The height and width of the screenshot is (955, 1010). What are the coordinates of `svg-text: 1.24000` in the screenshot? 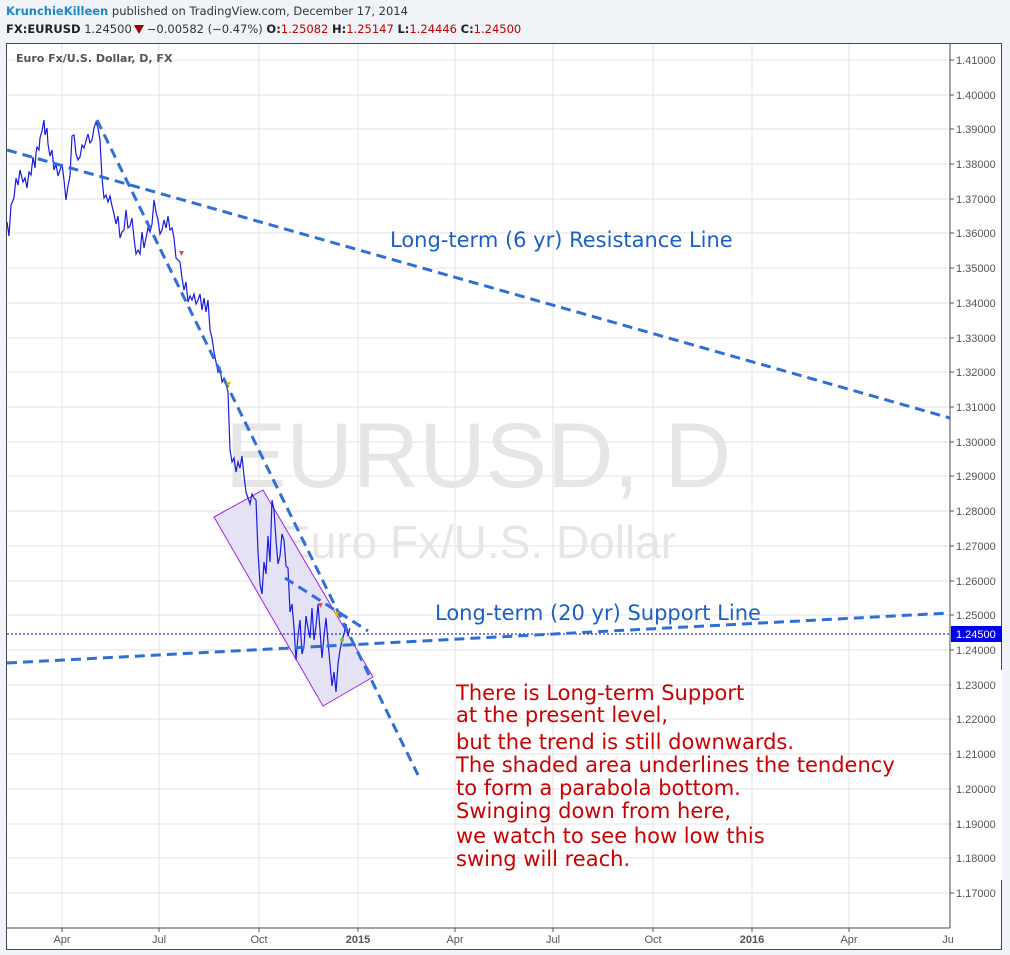 It's located at (976, 651).